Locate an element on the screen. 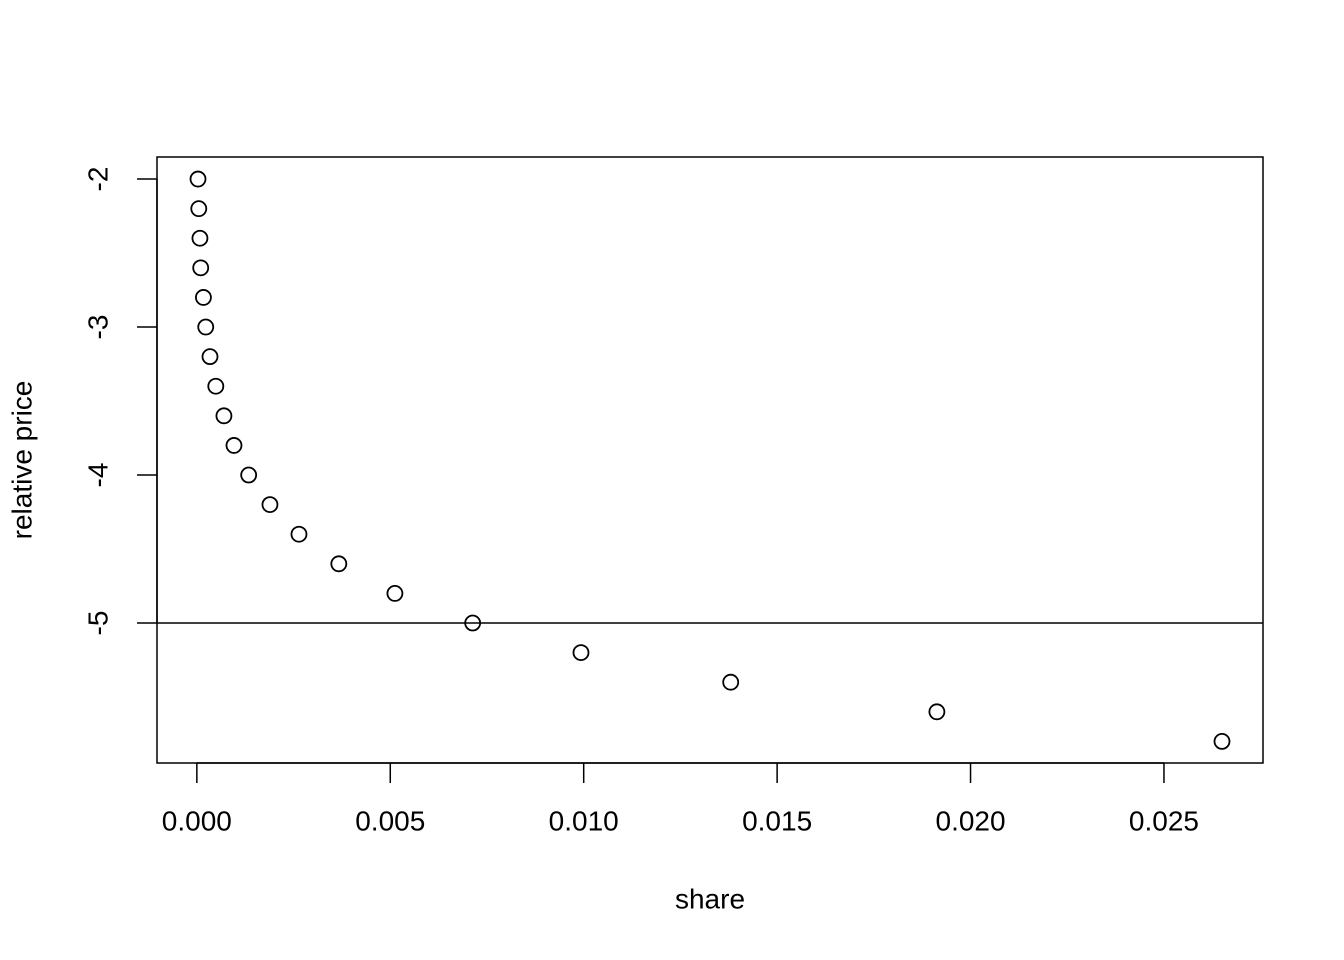 This screenshot has width=1344, height=960. x-tick-label: 0.010 is located at coordinates (584, 820).